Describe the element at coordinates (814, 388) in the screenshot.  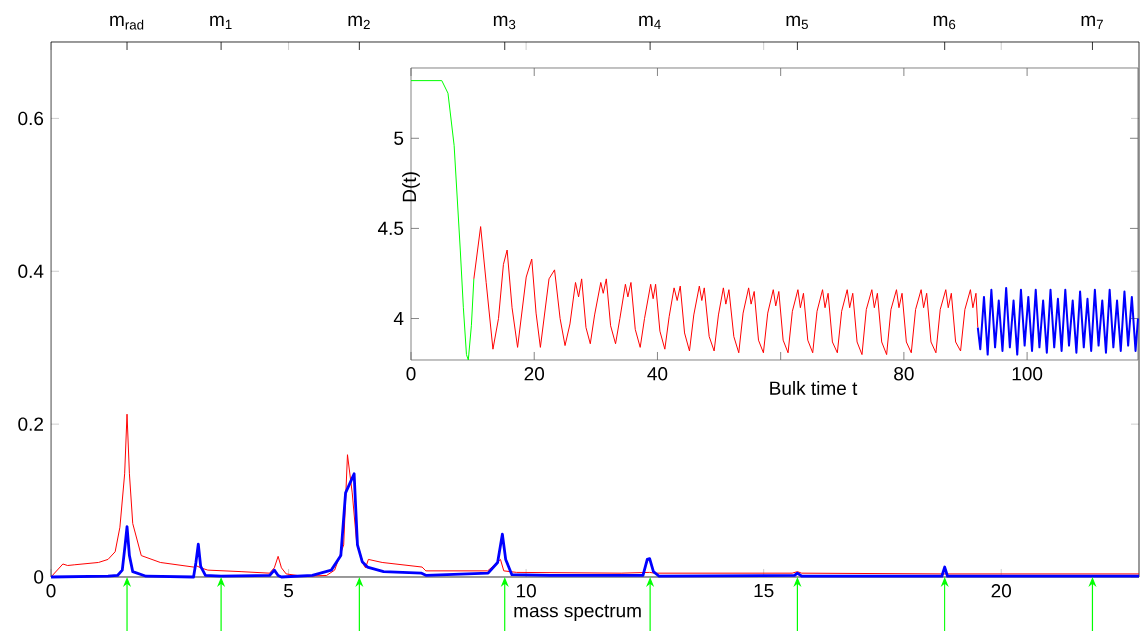
I see `x-axis-title: Bulk time t` at that location.